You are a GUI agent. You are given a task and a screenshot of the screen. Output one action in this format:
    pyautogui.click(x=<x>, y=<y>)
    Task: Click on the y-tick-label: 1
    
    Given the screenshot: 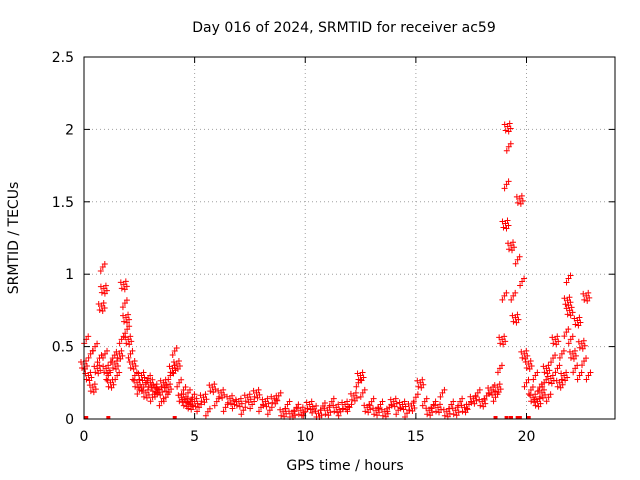 What is the action you would take?
    pyautogui.click(x=69, y=275)
    